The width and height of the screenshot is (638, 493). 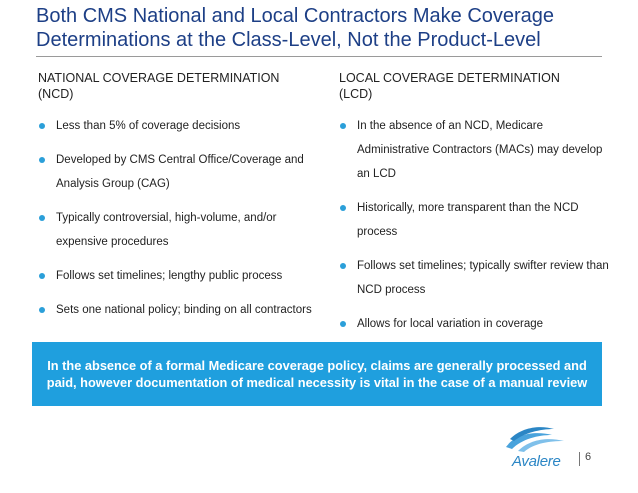 I want to click on lcd-heading-line: (LCD), so click(x=356, y=94).